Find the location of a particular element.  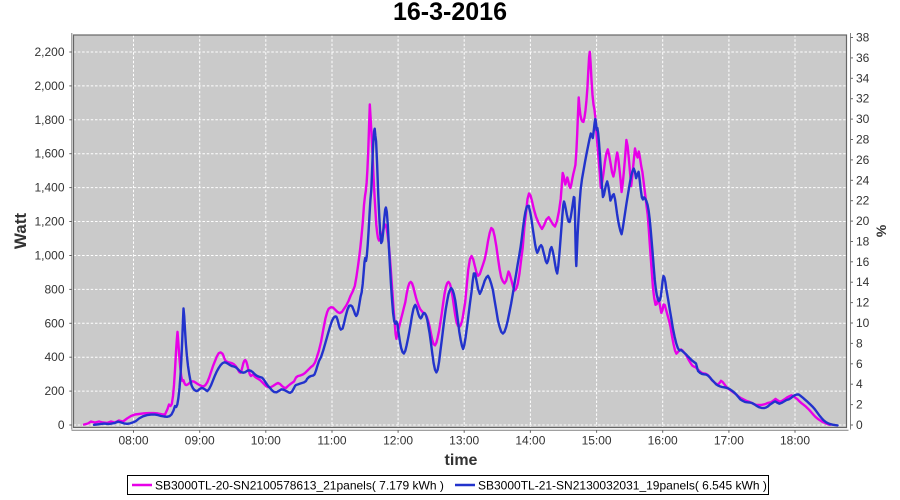

svg-text: 13:00 is located at coordinates (464, 441).